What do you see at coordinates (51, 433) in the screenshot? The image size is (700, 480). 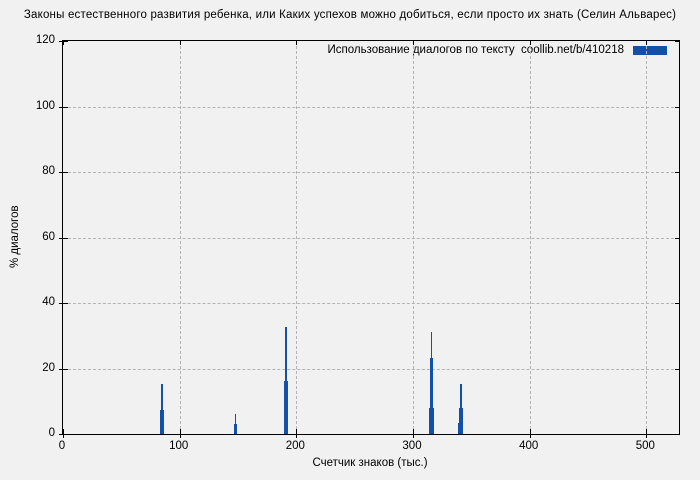 I see `y-tick-label: 0` at bounding box center [51, 433].